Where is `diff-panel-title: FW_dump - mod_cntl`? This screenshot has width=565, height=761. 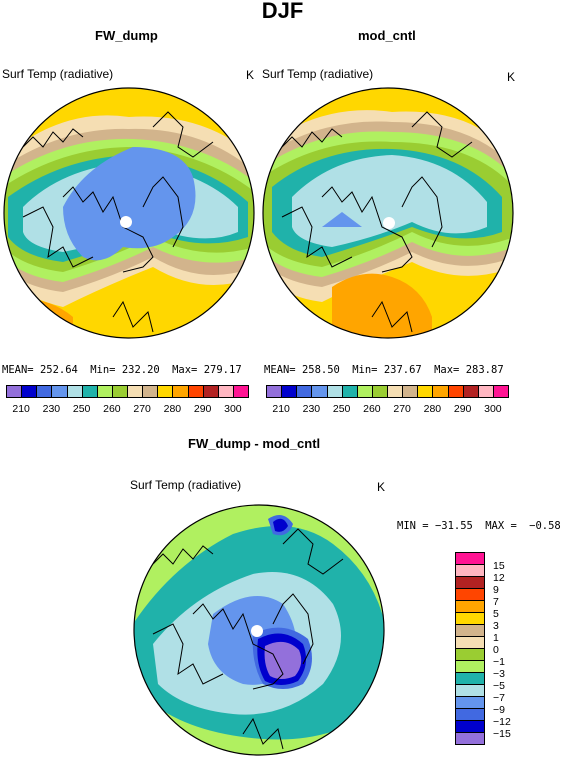
diff-panel-title: FW_dump - mod_cntl is located at coordinates (254, 443).